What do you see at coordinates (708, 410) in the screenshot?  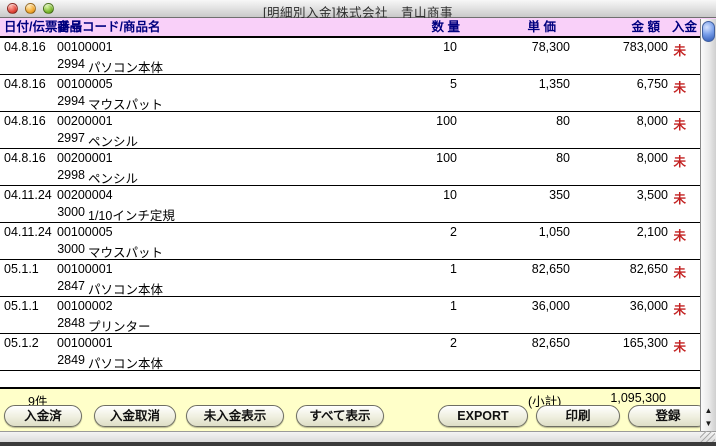 I see `scroll-up-arrow-icon: ▲` at bounding box center [708, 410].